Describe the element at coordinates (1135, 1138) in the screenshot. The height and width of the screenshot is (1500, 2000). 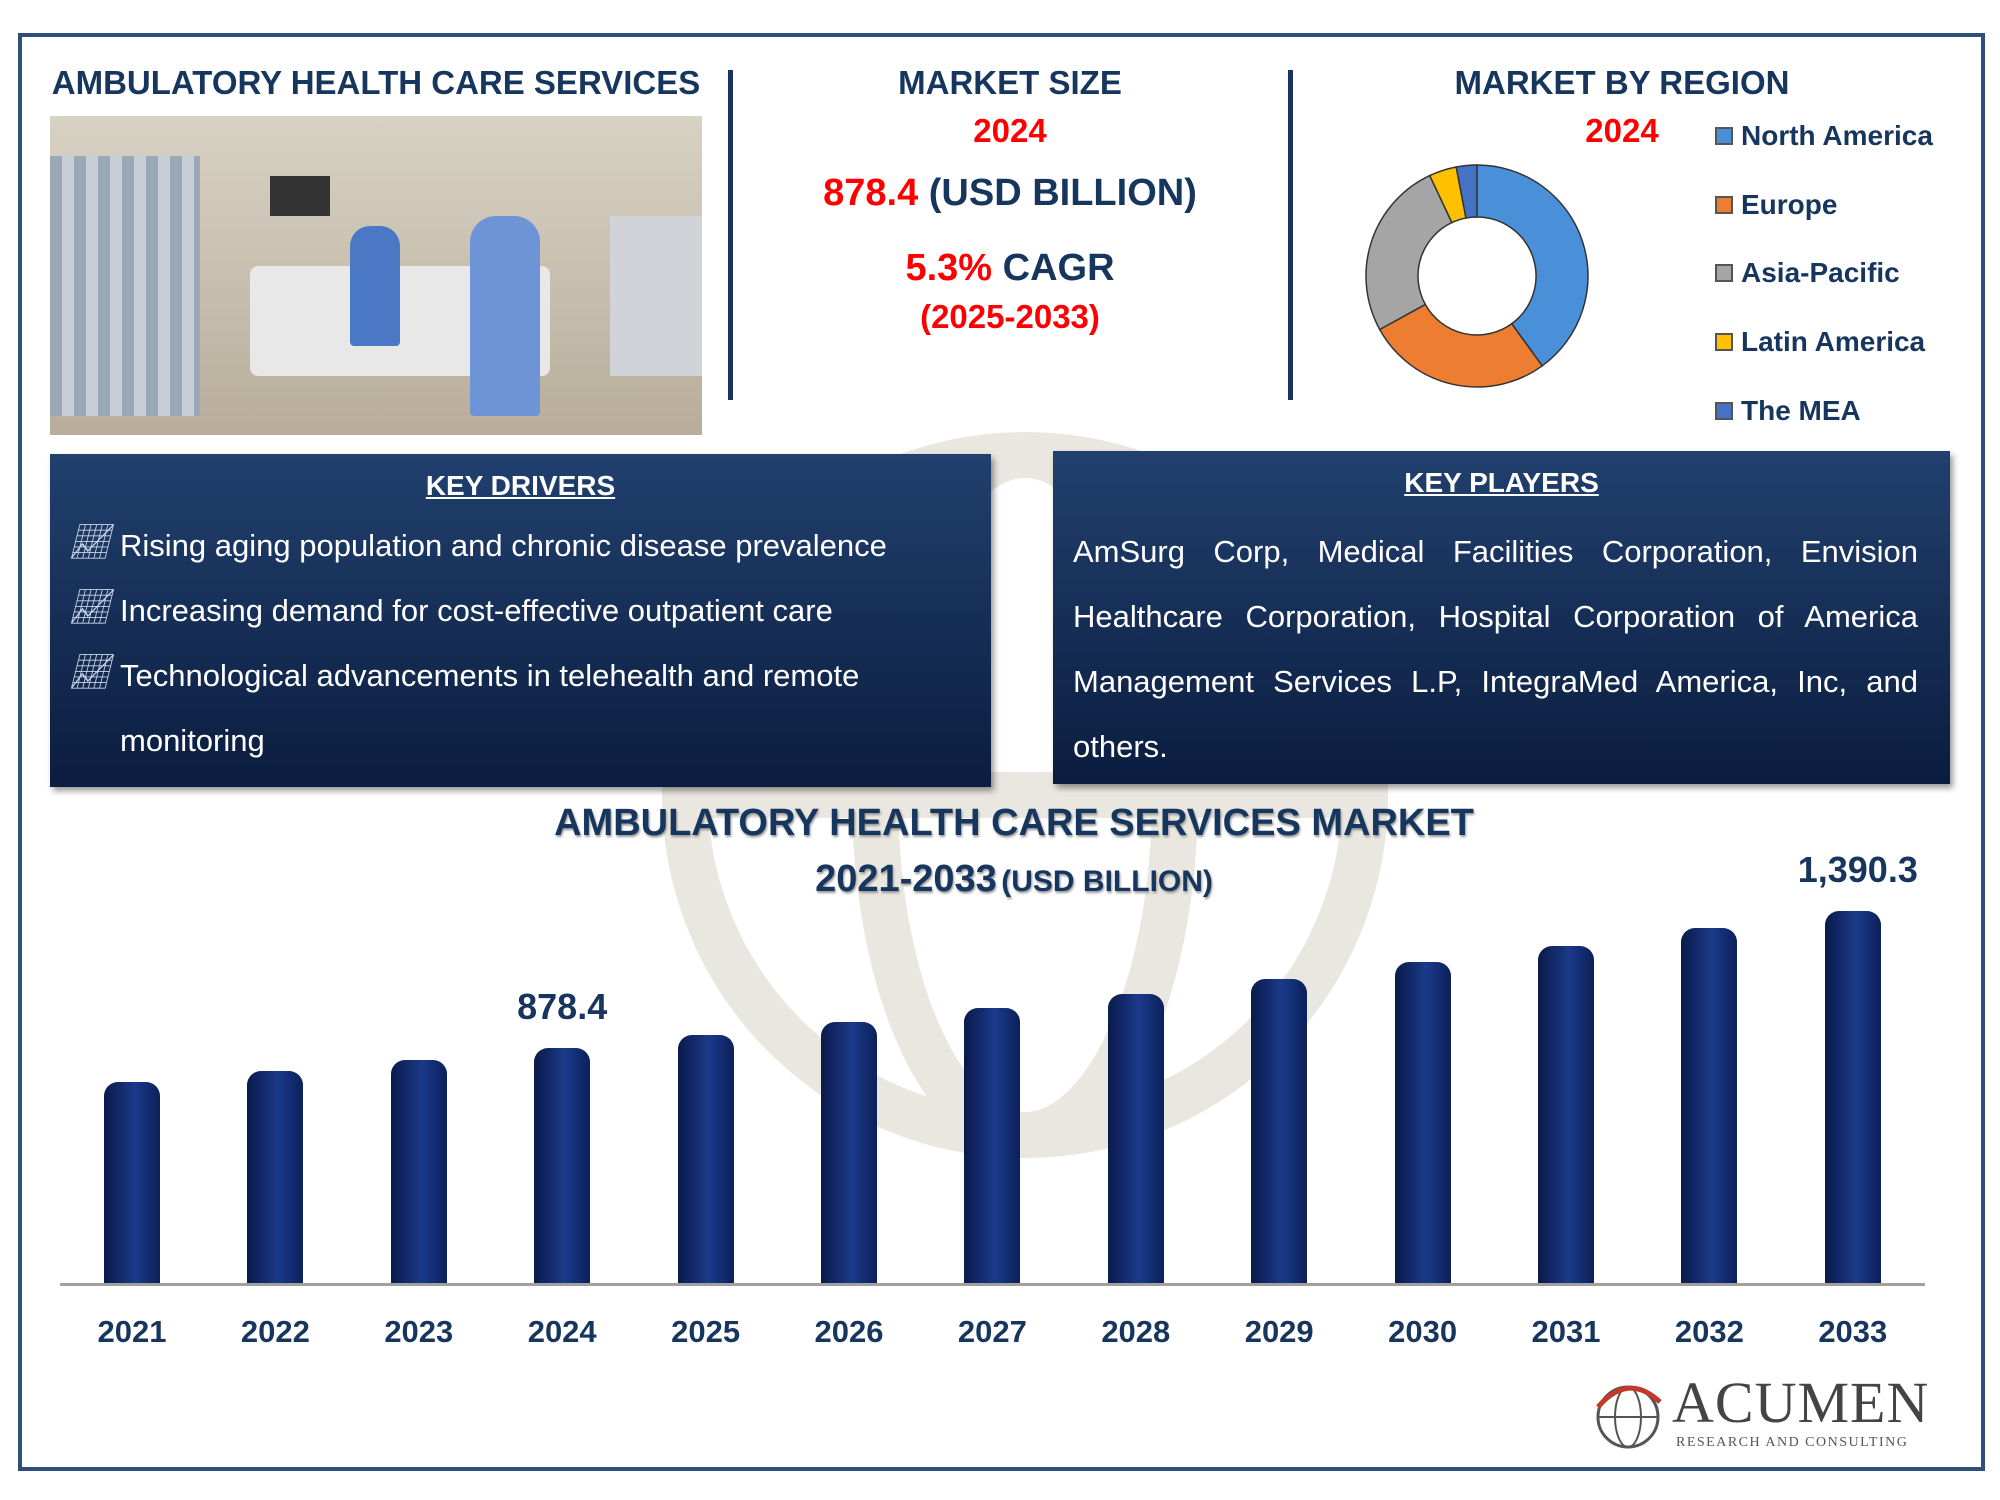
I see `bar-2028` at that location.